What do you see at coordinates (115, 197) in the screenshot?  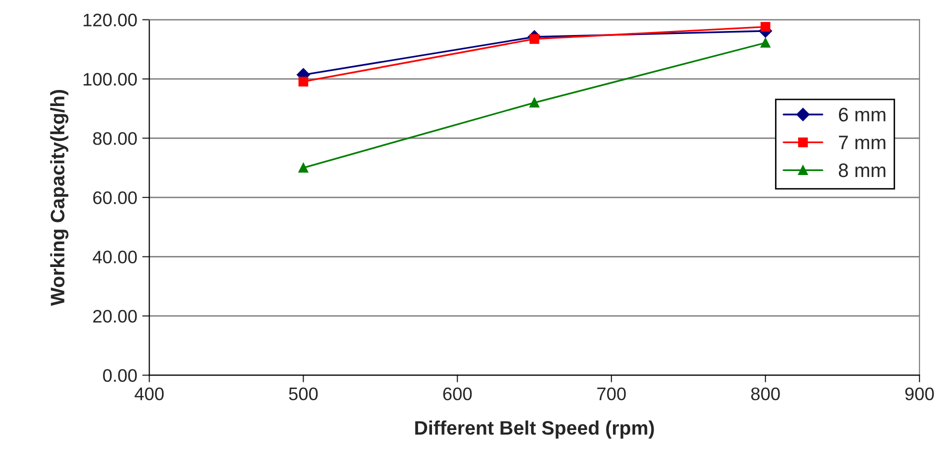 I see `y-tick-label: 60.00` at bounding box center [115, 197].